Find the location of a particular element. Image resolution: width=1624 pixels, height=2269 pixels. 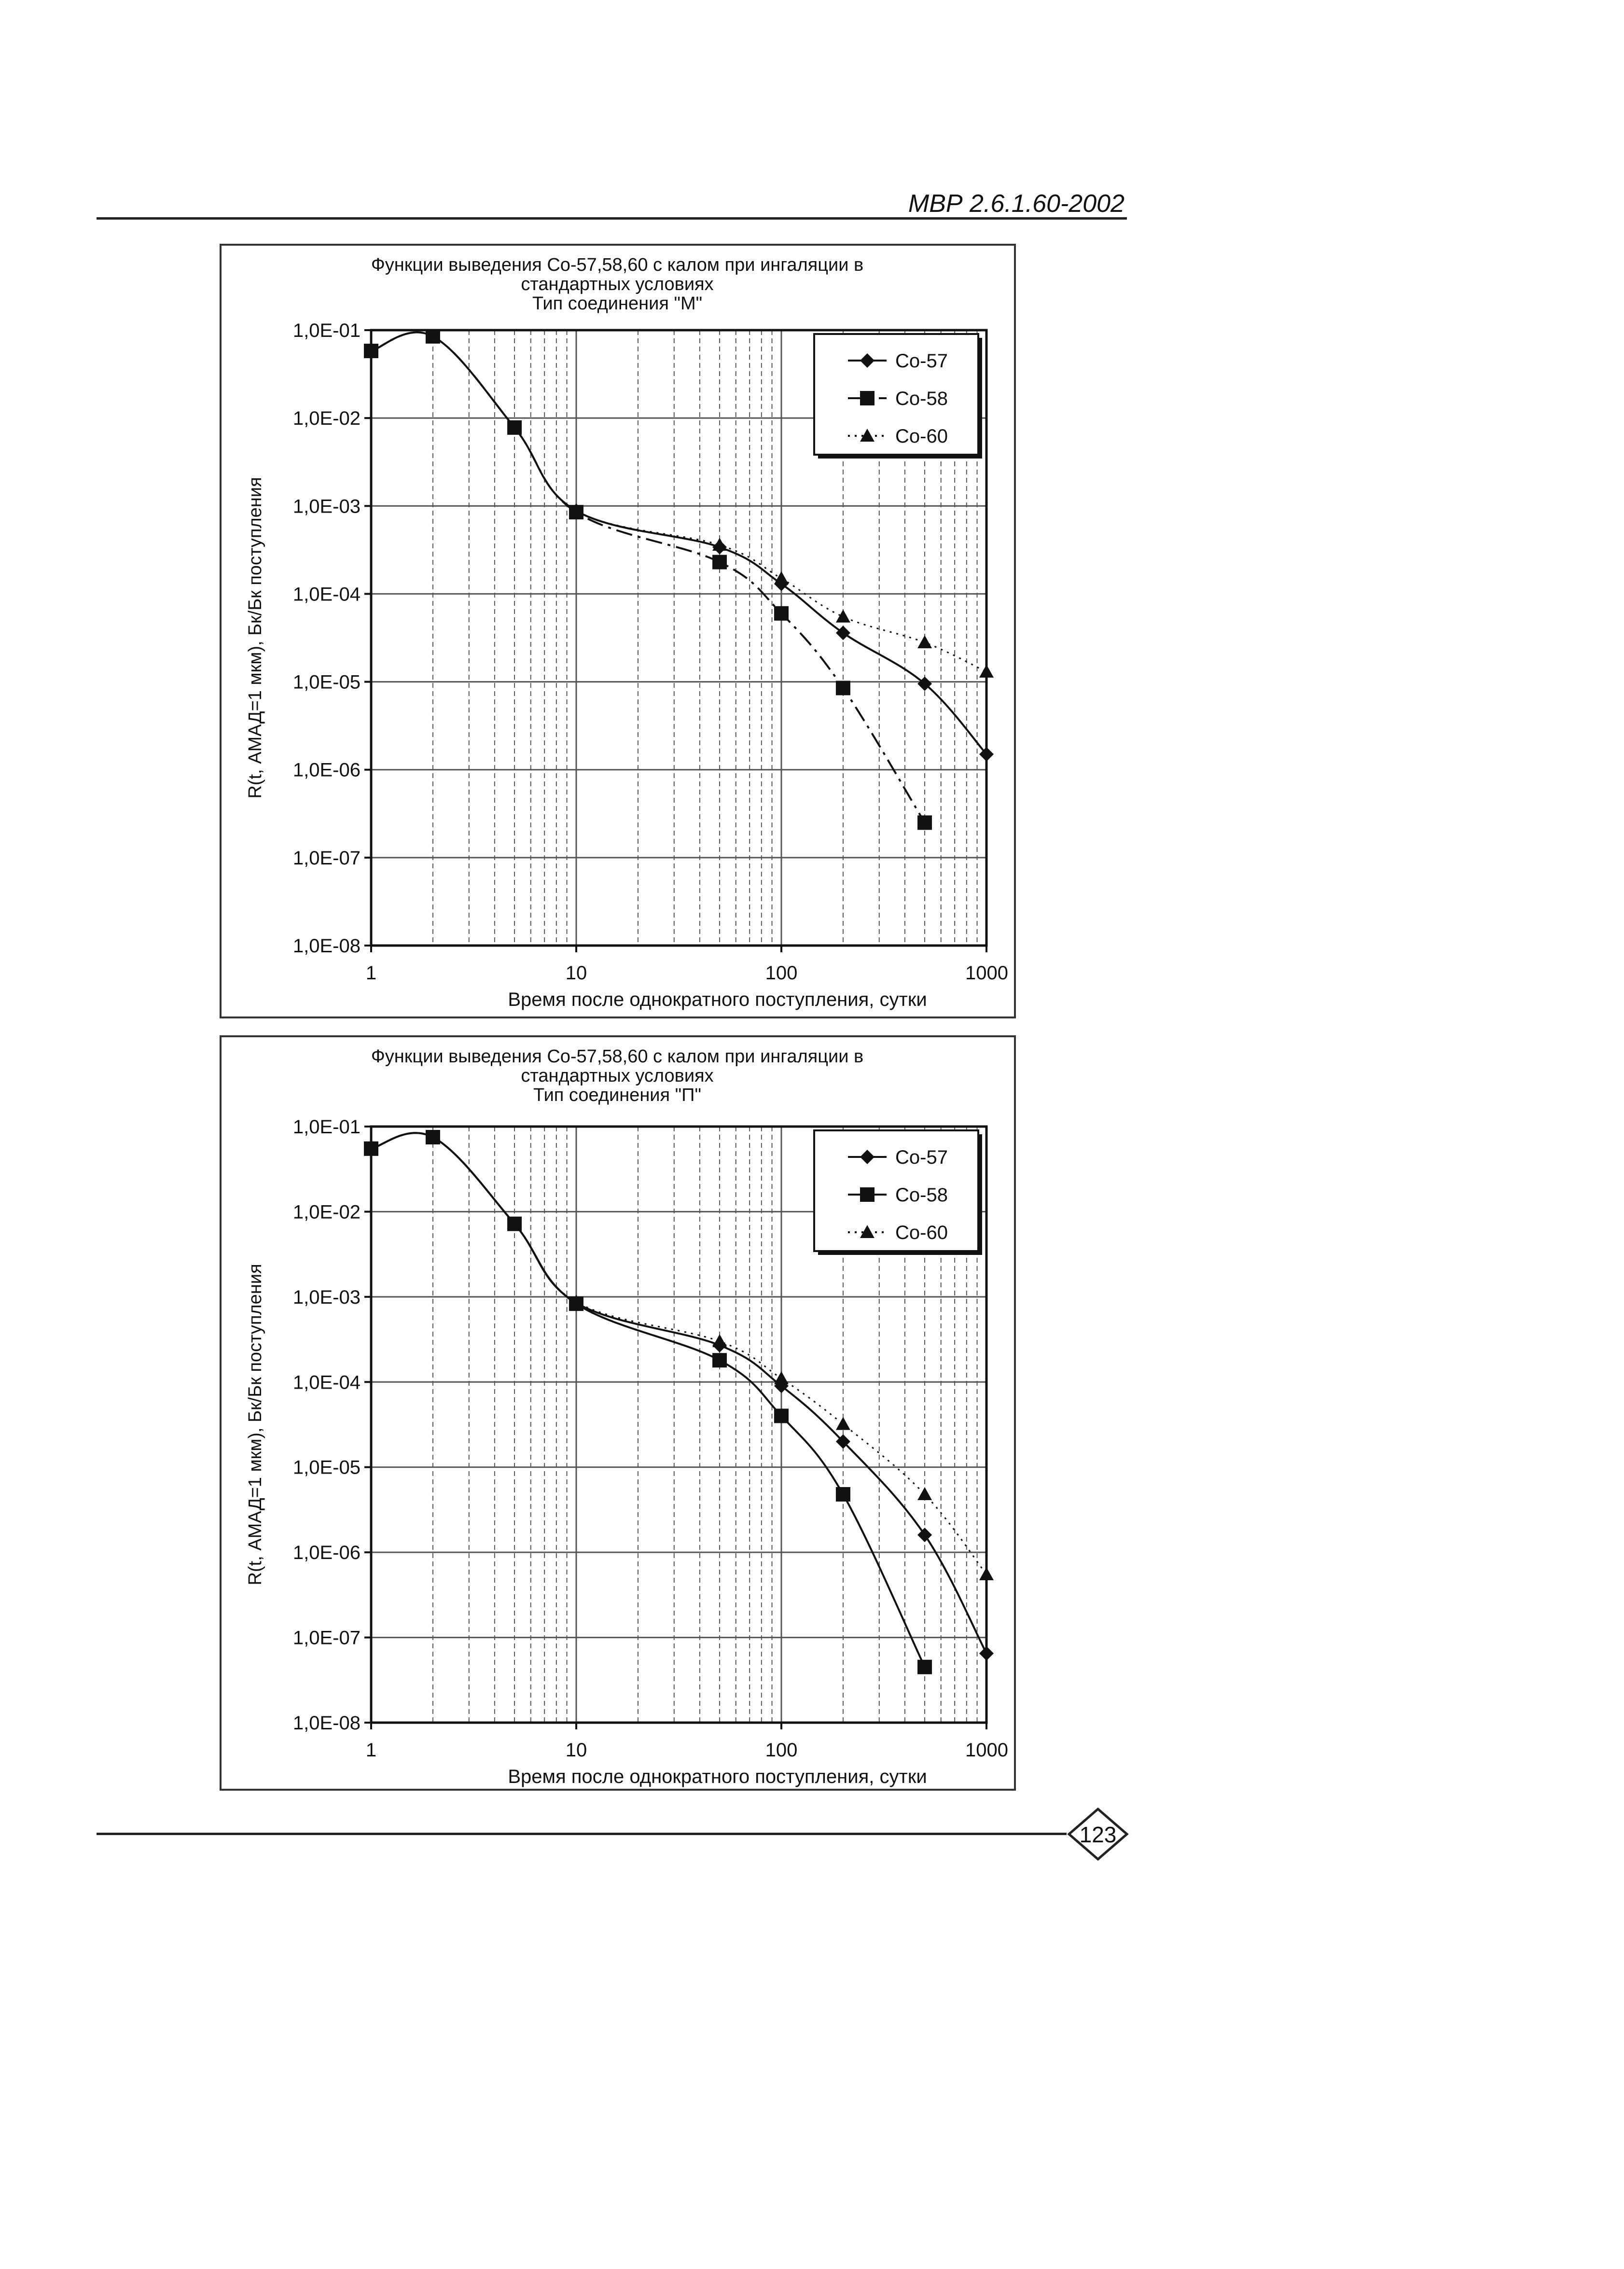

chart-title-line: Тип соединения "П" is located at coordinates (617, 1095).